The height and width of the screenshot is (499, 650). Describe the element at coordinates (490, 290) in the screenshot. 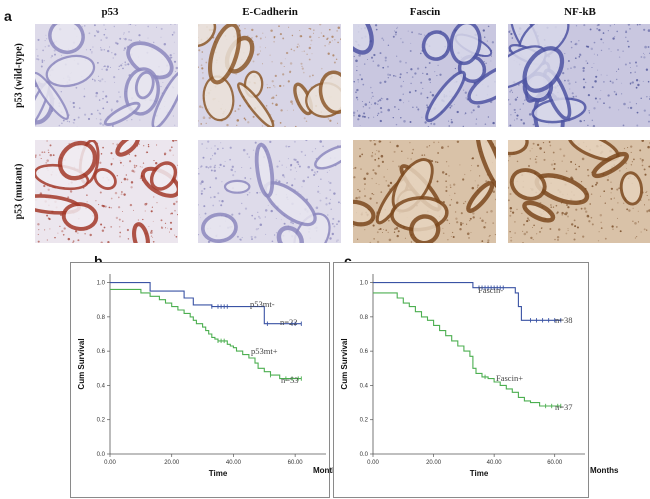

I see `series-name-label: Fascin-` at that location.